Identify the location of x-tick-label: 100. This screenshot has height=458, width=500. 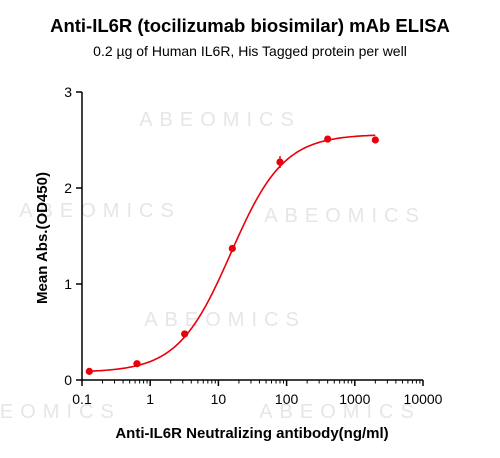
(287, 399).